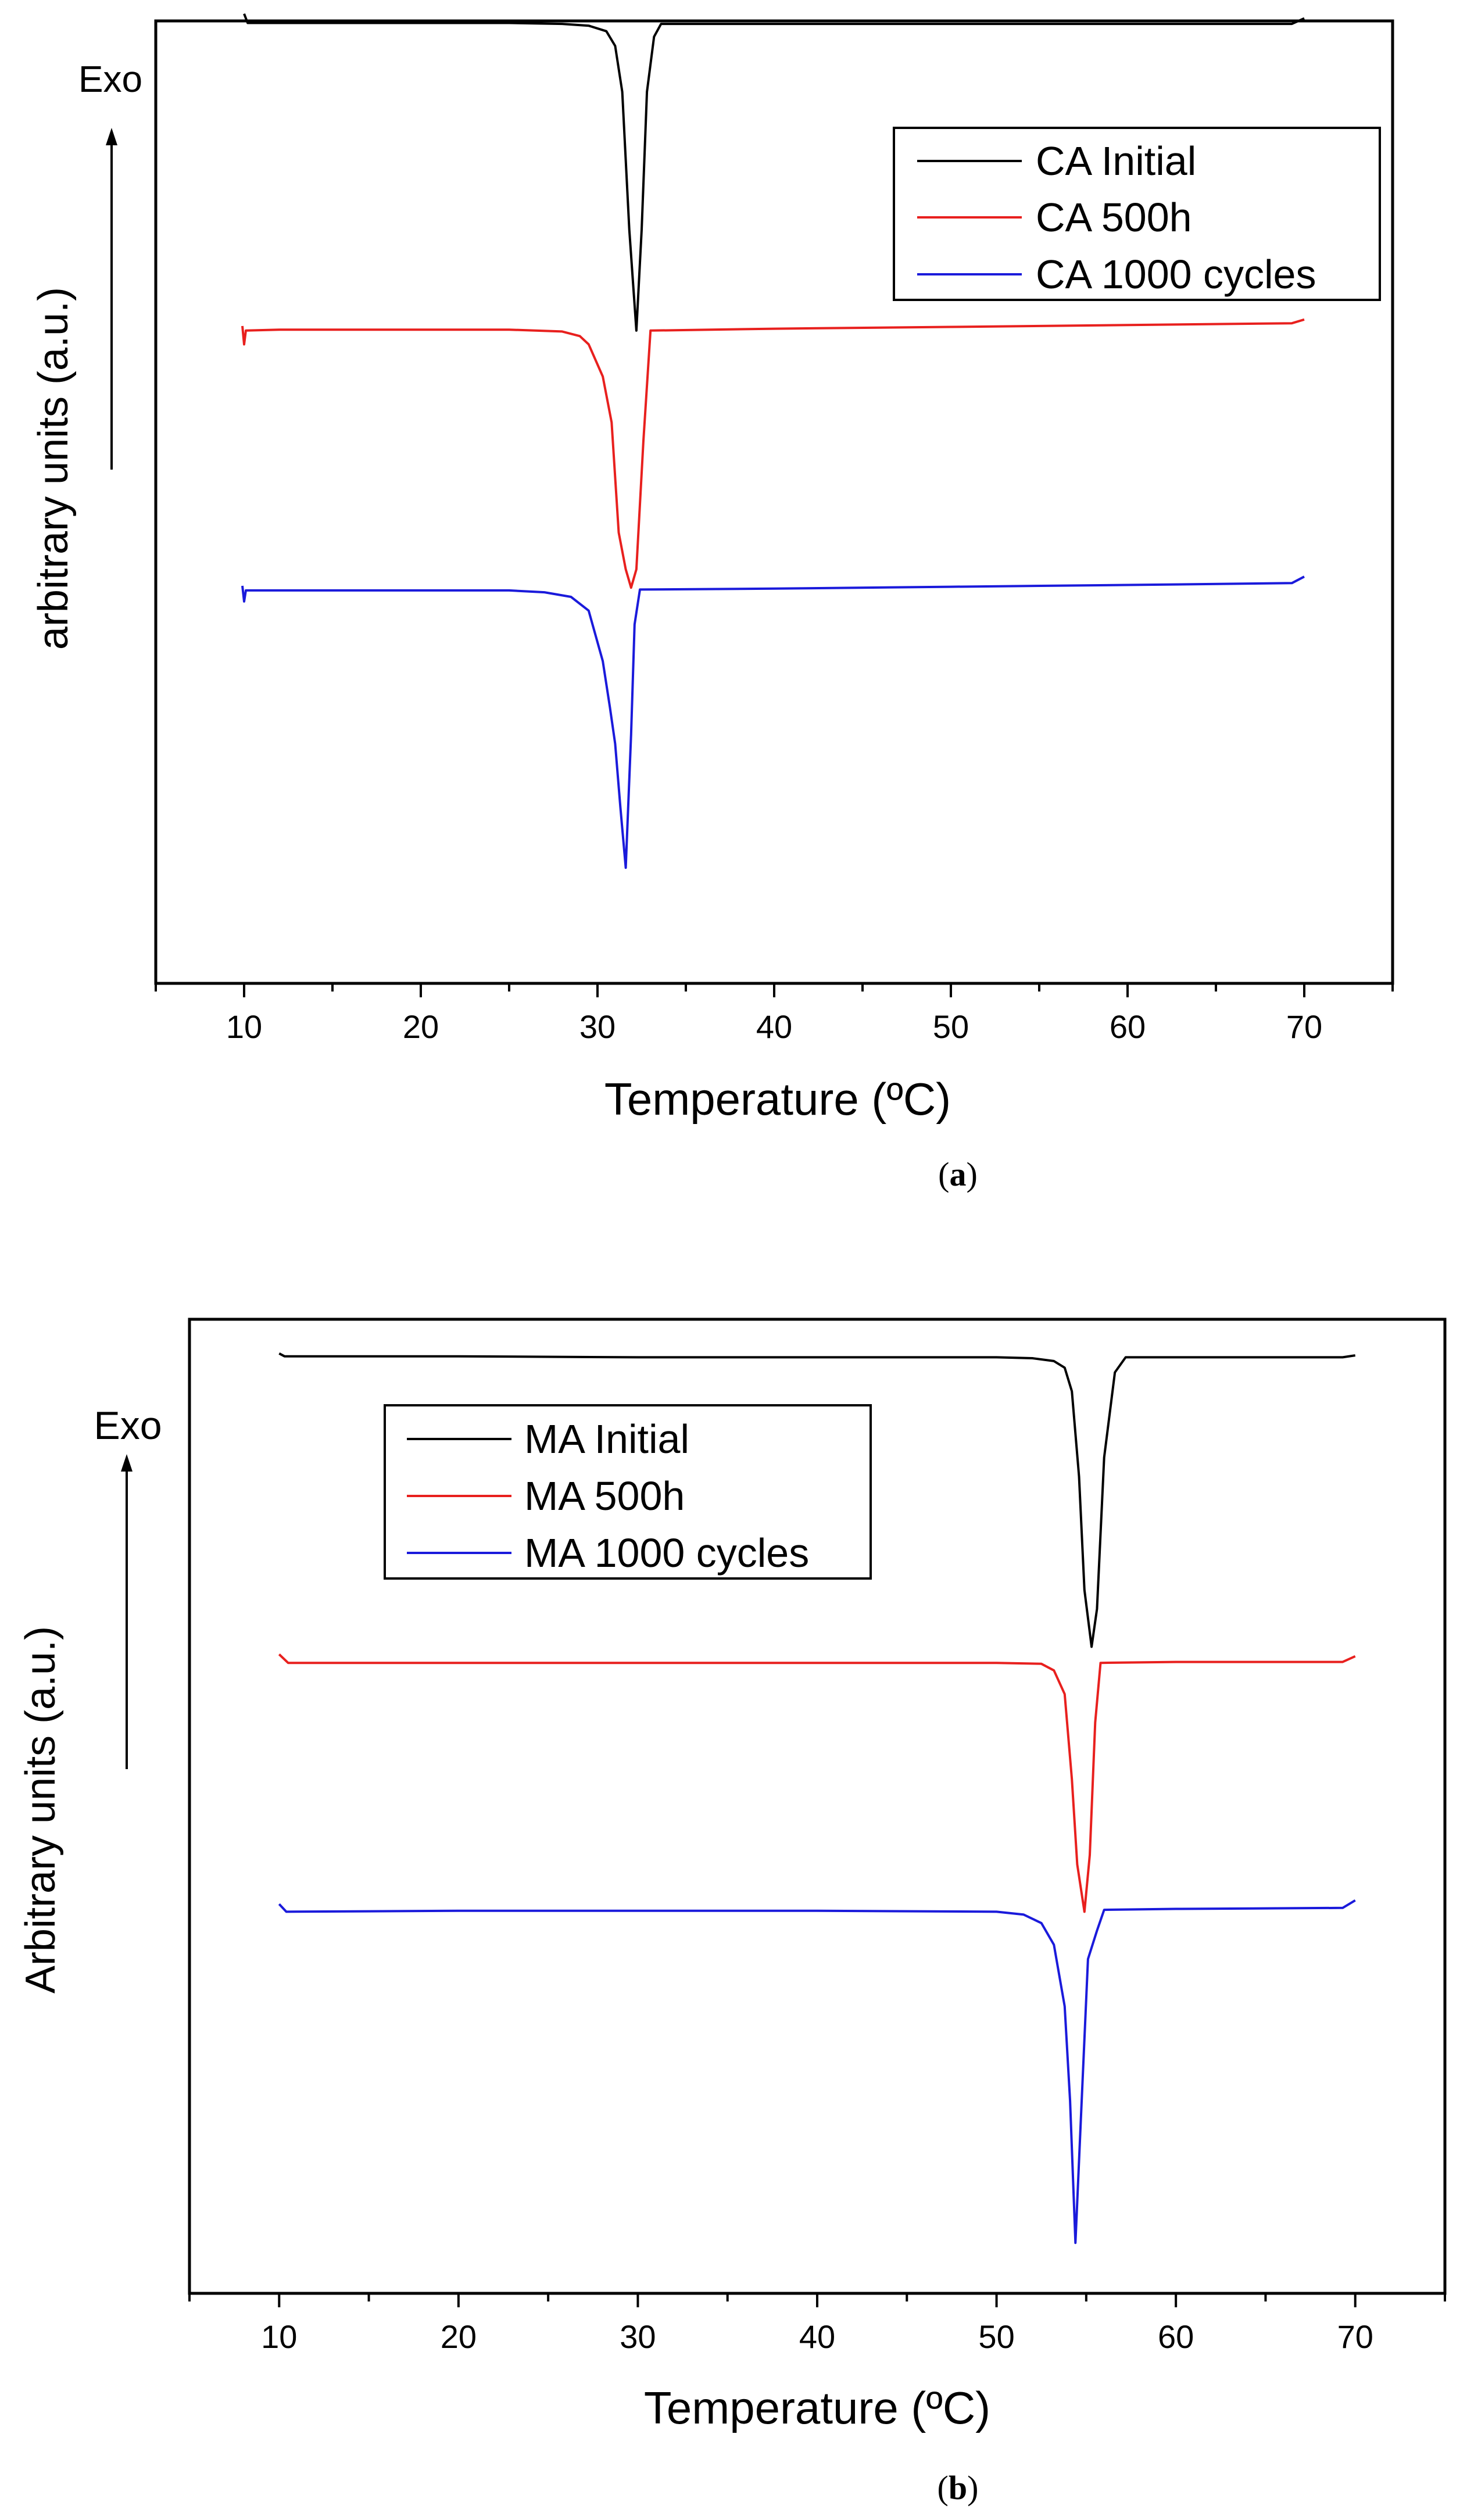  I want to click on panel-a-legend: CA Initial CA 500h CA 1000 cycles, so click(1137, 214).